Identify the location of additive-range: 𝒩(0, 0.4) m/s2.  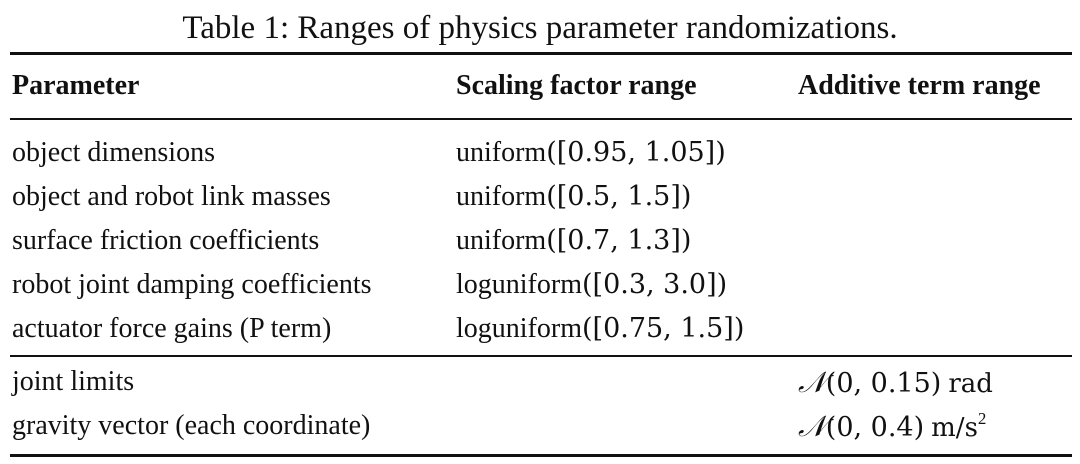
(892, 427).